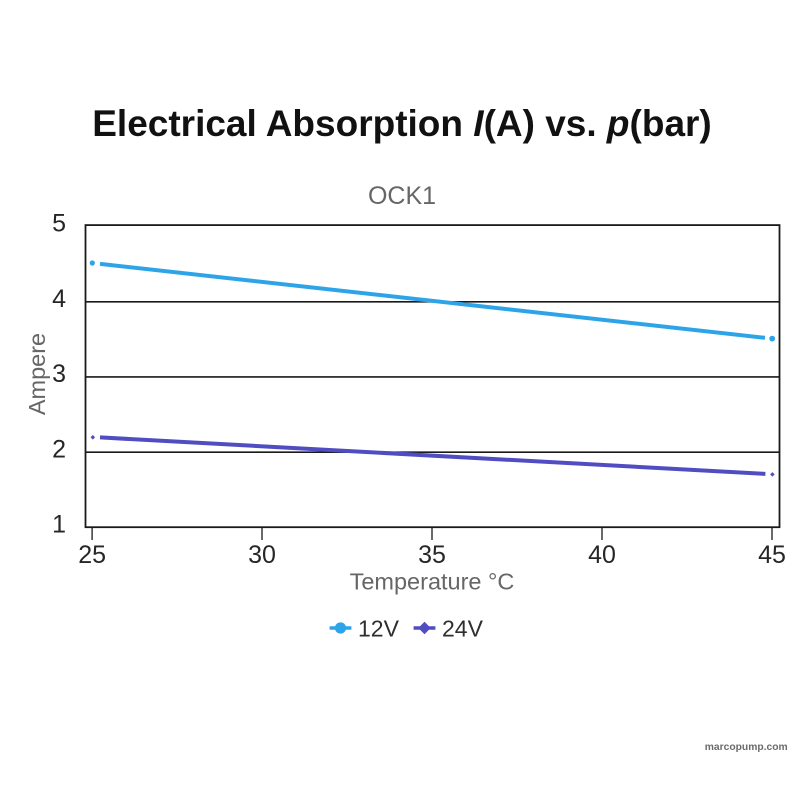 This screenshot has width=803, height=808. Describe the element at coordinates (463, 628) in the screenshot. I see `svg-text: 24V` at that location.